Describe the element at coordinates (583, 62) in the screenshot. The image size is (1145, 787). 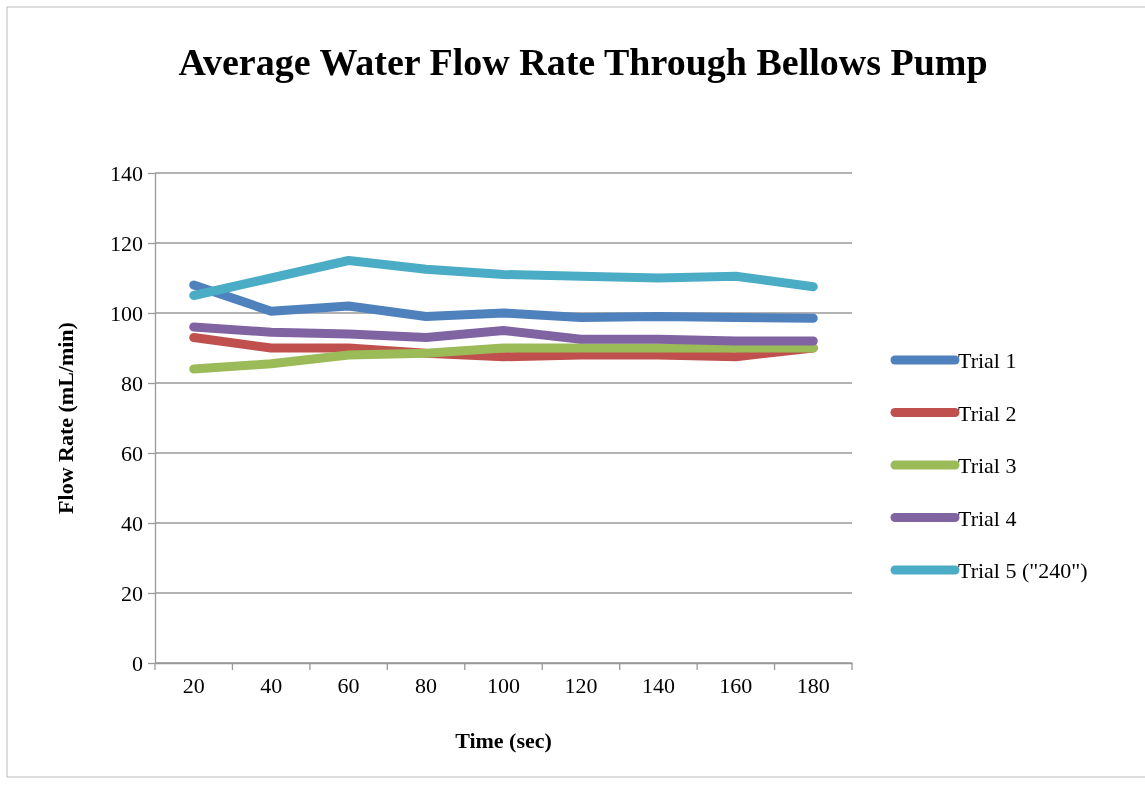
I see `chart-title: Average Water Flow Rate Through Bellows Pump` at that location.